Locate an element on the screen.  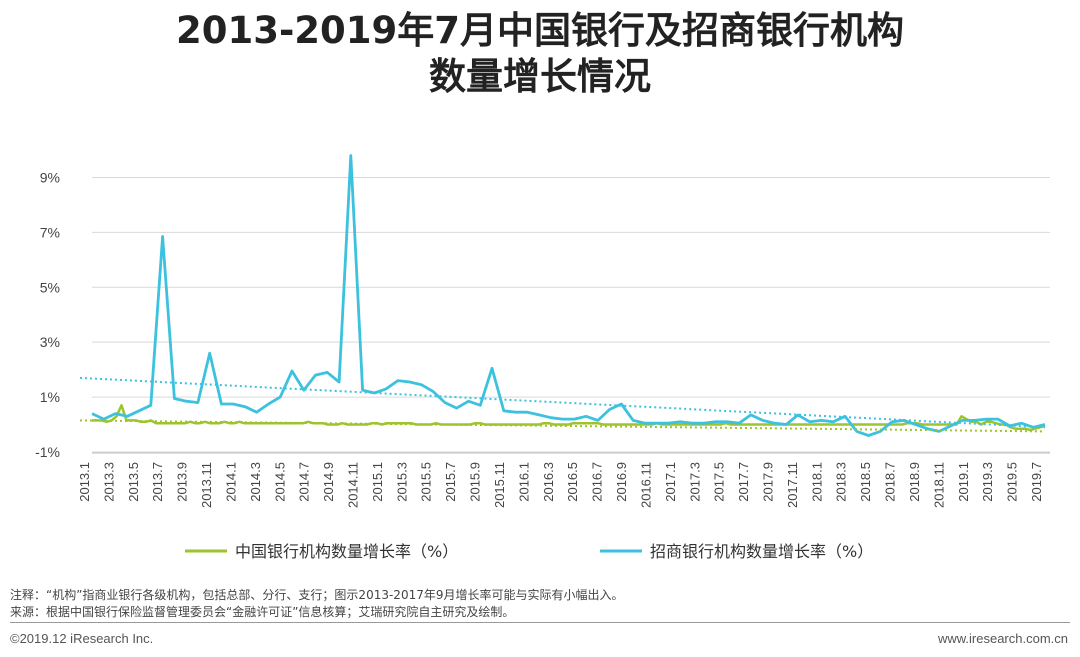
chart-title: 2013-2019年7月中国银行及招商银行机构 数量增长情况 is located at coordinates (540, 54).